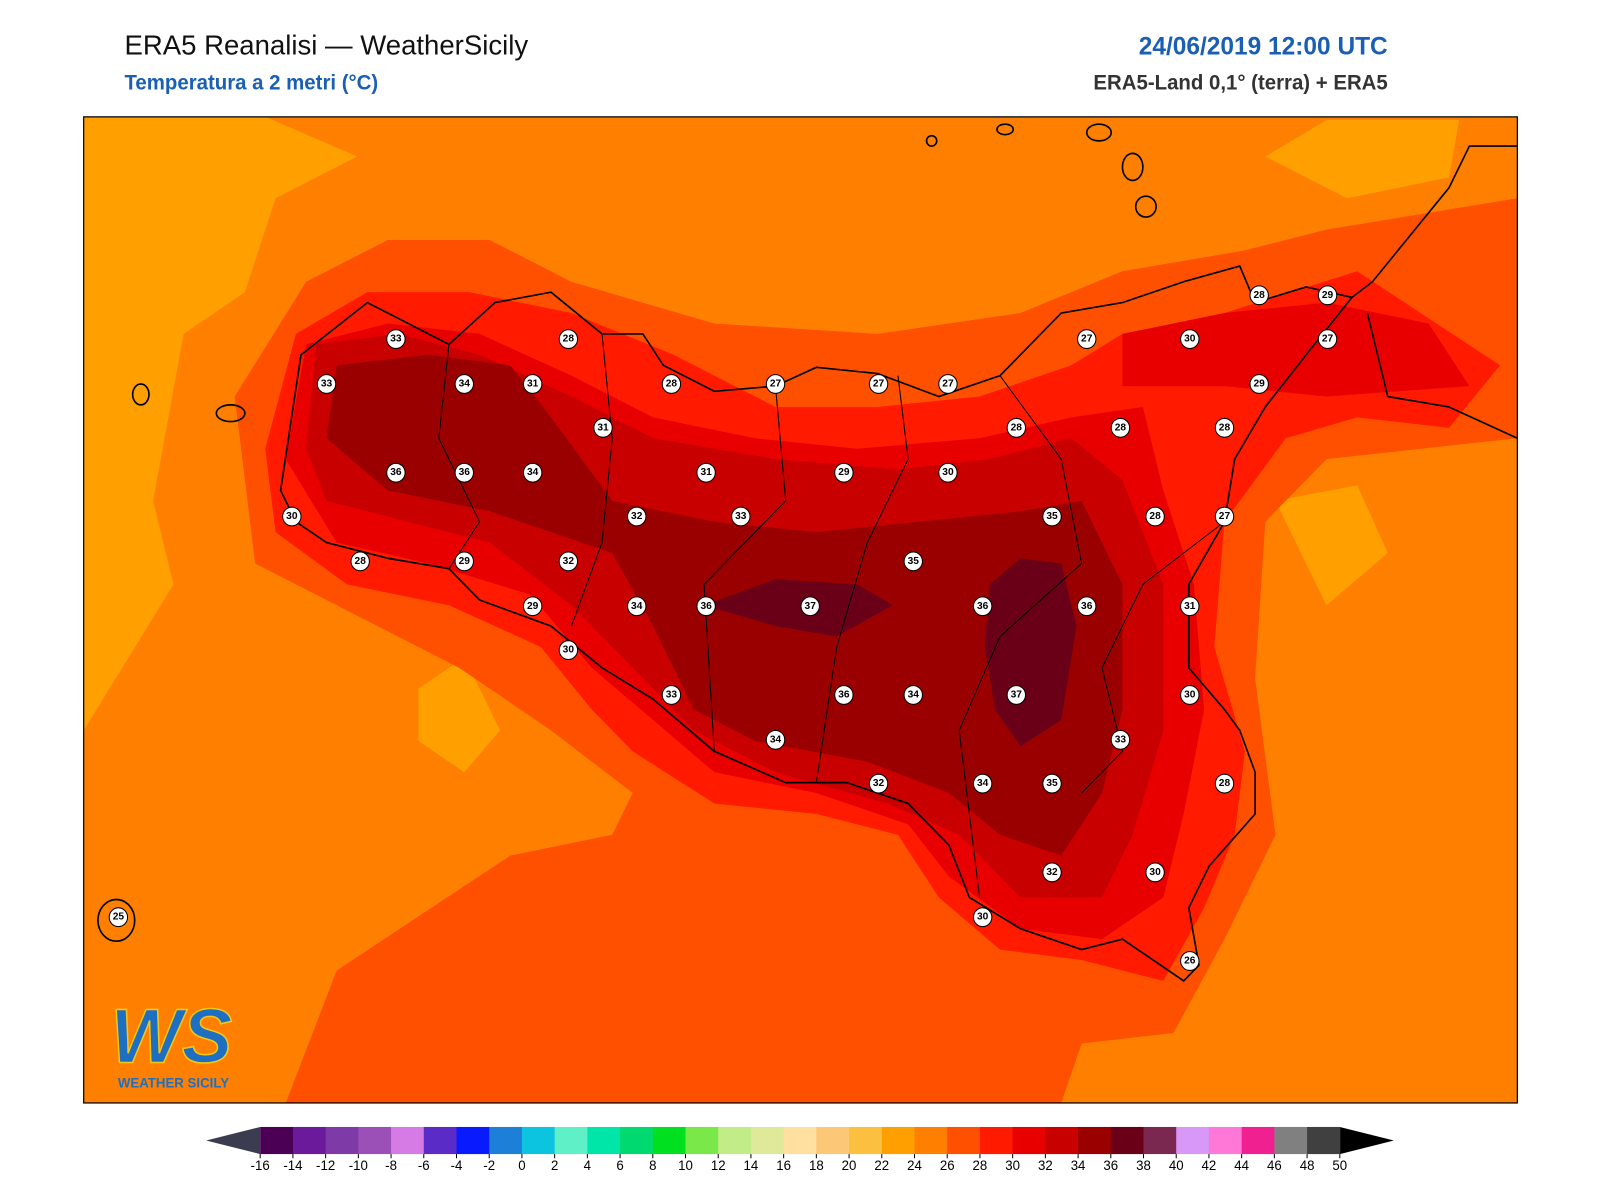 This screenshot has height=1200, width=1600. What do you see at coordinates (1012, 1165) in the screenshot?
I see `colorbar-tick-label: 30` at bounding box center [1012, 1165].